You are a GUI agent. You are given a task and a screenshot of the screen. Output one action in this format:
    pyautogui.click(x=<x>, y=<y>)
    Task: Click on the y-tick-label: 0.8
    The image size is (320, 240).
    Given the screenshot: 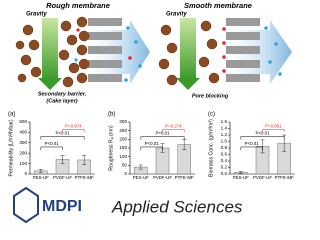 What is the action you would take?
    pyautogui.click(x=224, y=147)
    